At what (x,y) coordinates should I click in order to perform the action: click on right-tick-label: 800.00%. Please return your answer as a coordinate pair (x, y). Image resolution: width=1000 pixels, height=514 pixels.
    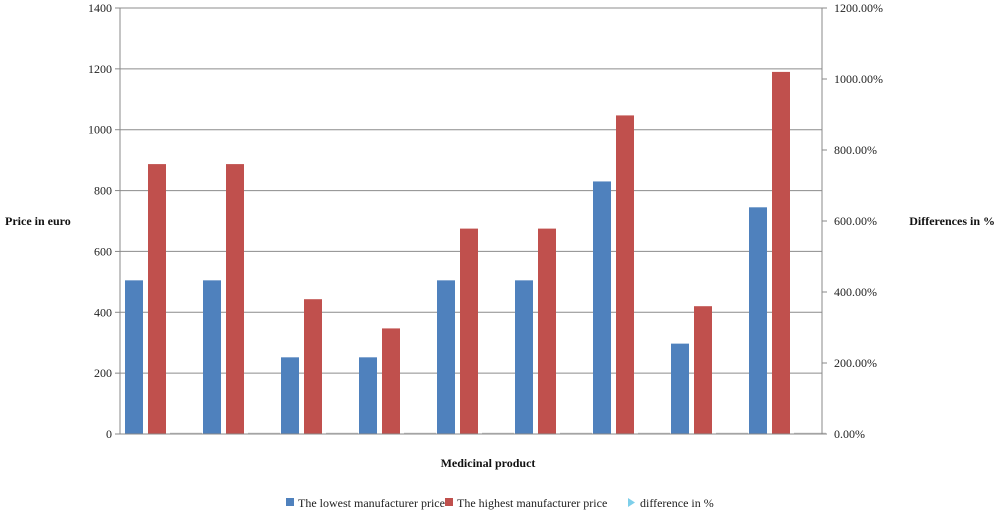
    Looking at the image, I should click on (855, 150).